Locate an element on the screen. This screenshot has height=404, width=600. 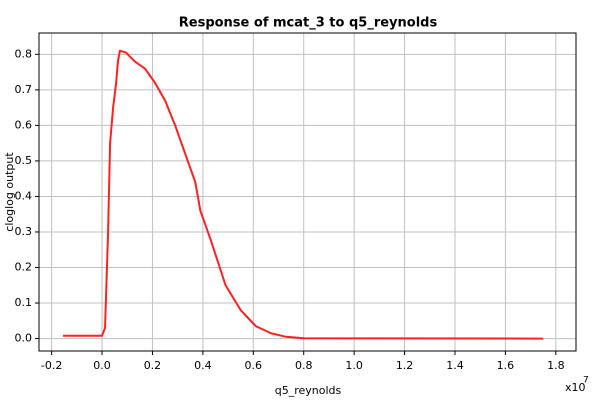
x-axis-label: q5_reynolds is located at coordinates (308, 390).